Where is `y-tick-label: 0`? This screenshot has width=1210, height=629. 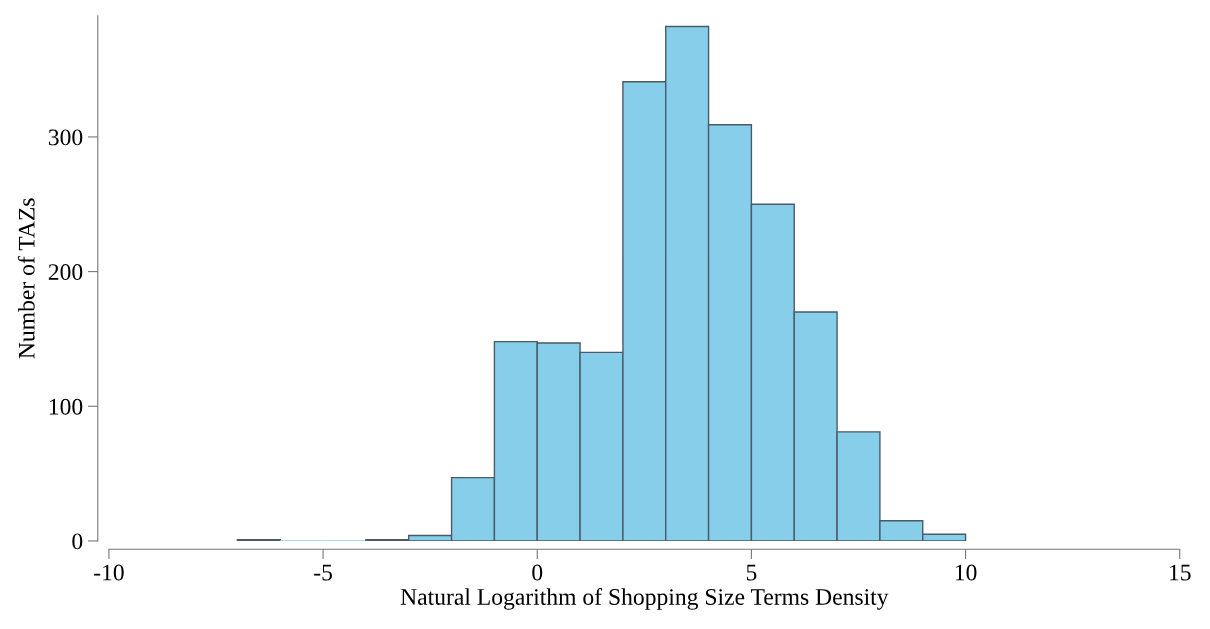 y-tick-label: 0 is located at coordinates (77, 541).